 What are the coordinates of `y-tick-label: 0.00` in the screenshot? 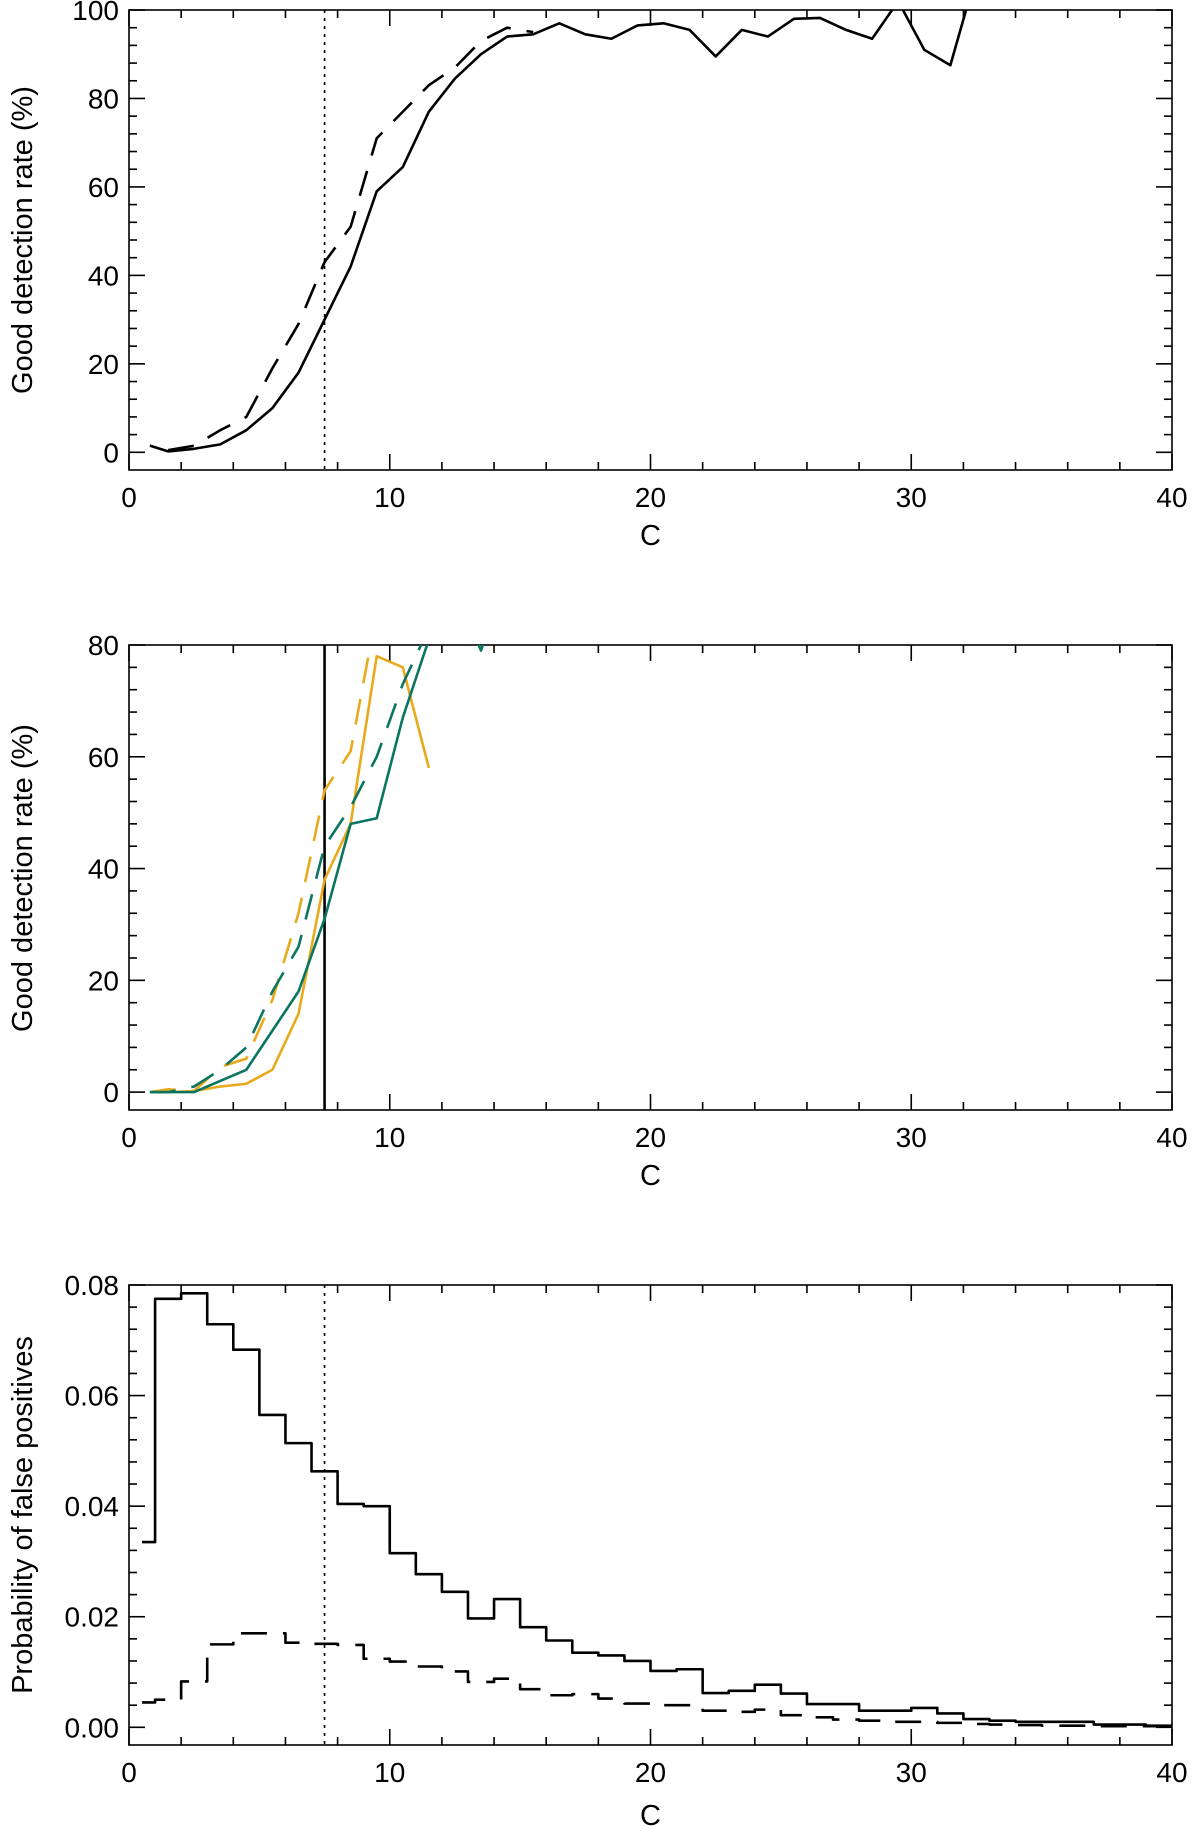 It's located at (92, 1727).